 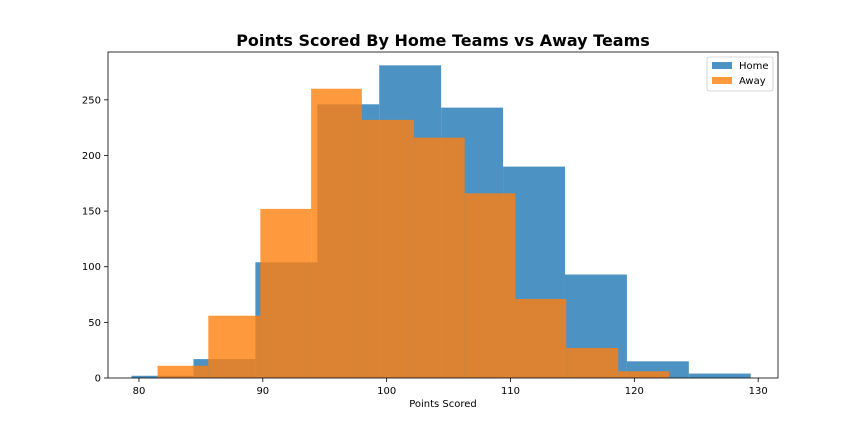 What do you see at coordinates (98, 379) in the screenshot?
I see `y-tick-label-0: 0` at bounding box center [98, 379].